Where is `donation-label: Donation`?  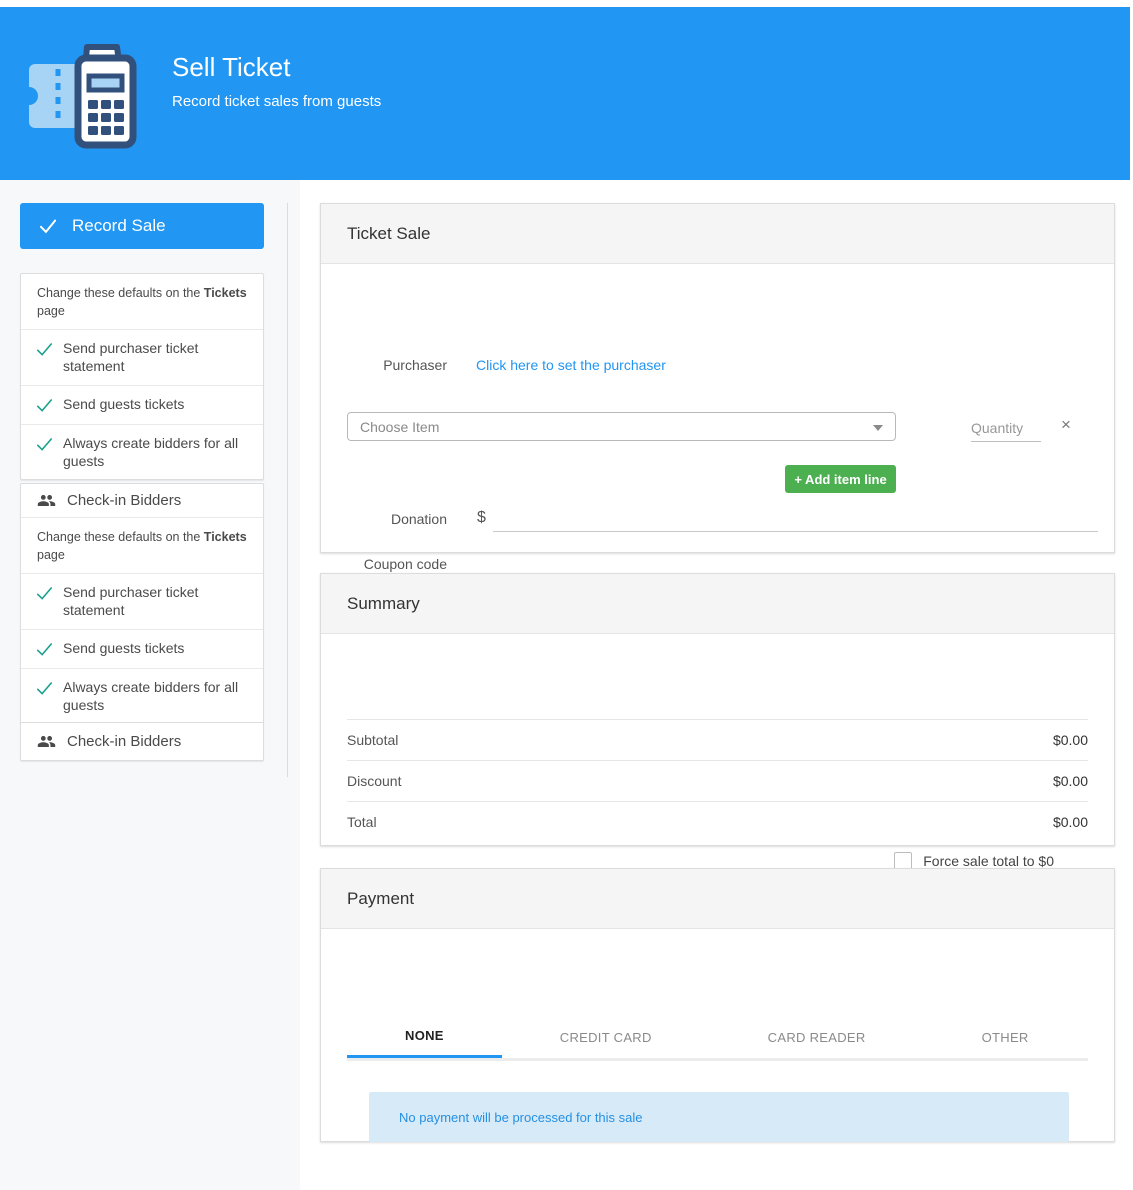
donation-label: Donation is located at coordinates (418, 519).